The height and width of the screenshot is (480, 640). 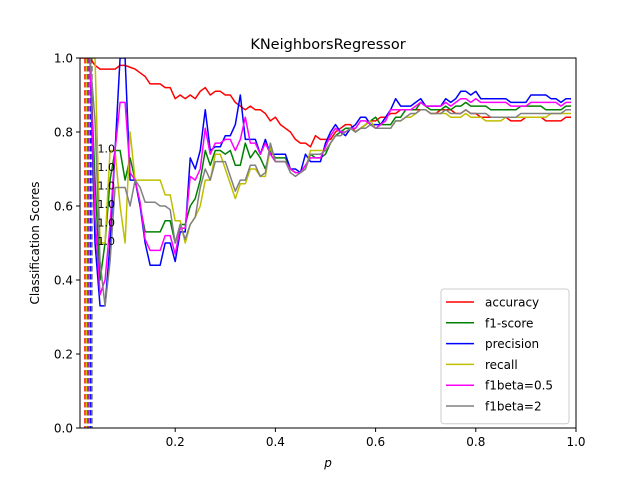 What do you see at coordinates (512, 344) in the screenshot?
I see `legend-label: precision` at bounding box center [512, 344].